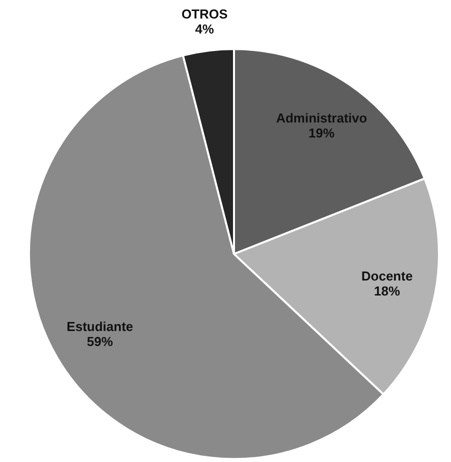 This screenshot has width=451, height=462. I want to click on data-label: 18%, so click(387, 291).